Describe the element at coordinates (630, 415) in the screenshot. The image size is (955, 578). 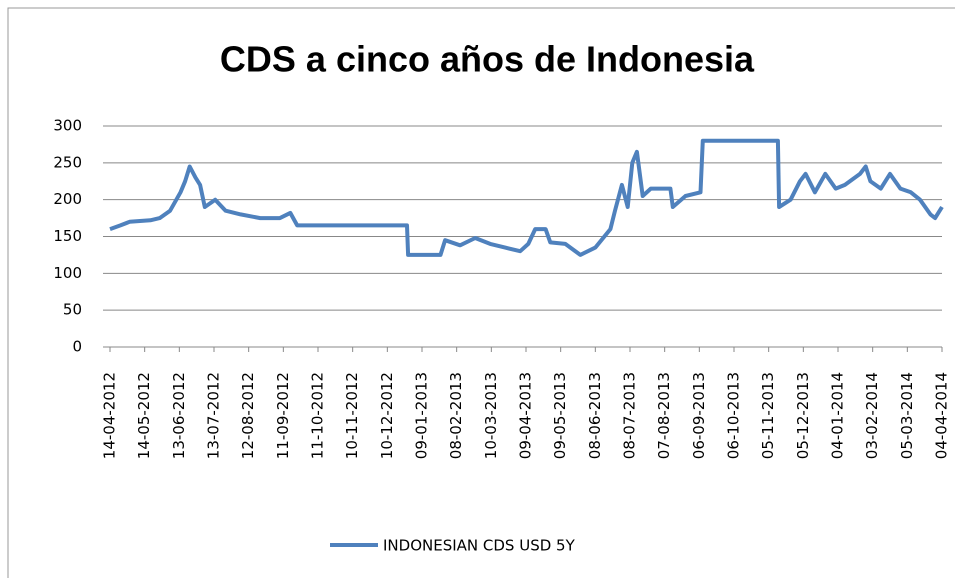
I see `x-tick-label: 08-07-2013` at that location.